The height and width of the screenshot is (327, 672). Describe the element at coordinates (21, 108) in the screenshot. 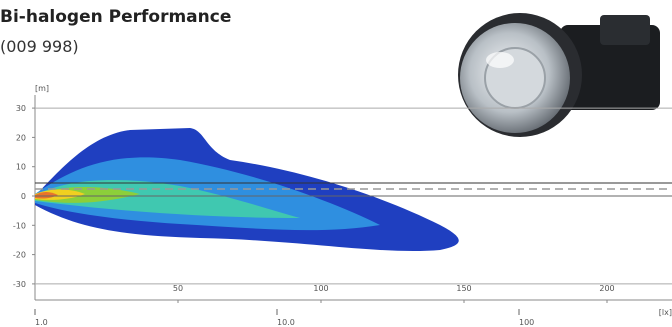

I see `y-tick-label: 30` at that location.